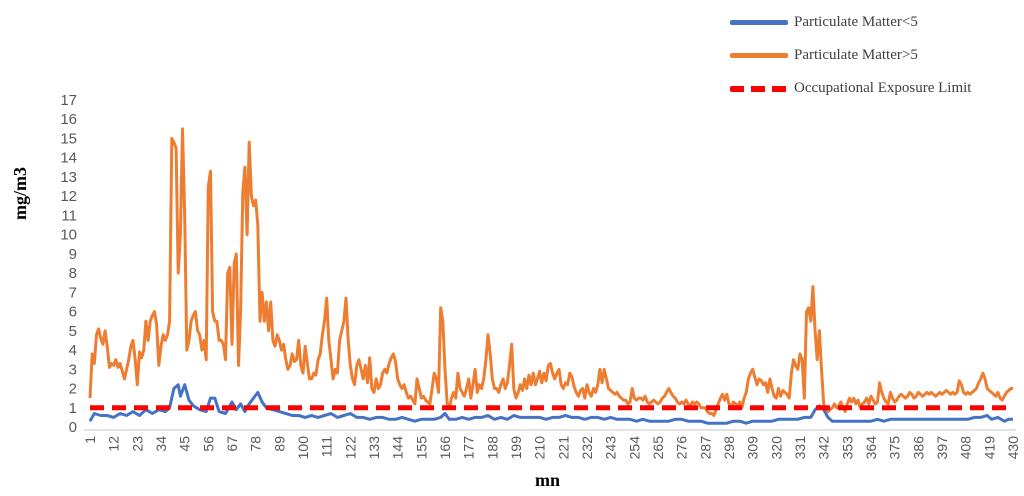 This screenshot has width=1024, height=496. What do you see at coordinates (73, 254) in the screenshot?
I see `y-tick-label: 9` at bounding box center [73, 254].